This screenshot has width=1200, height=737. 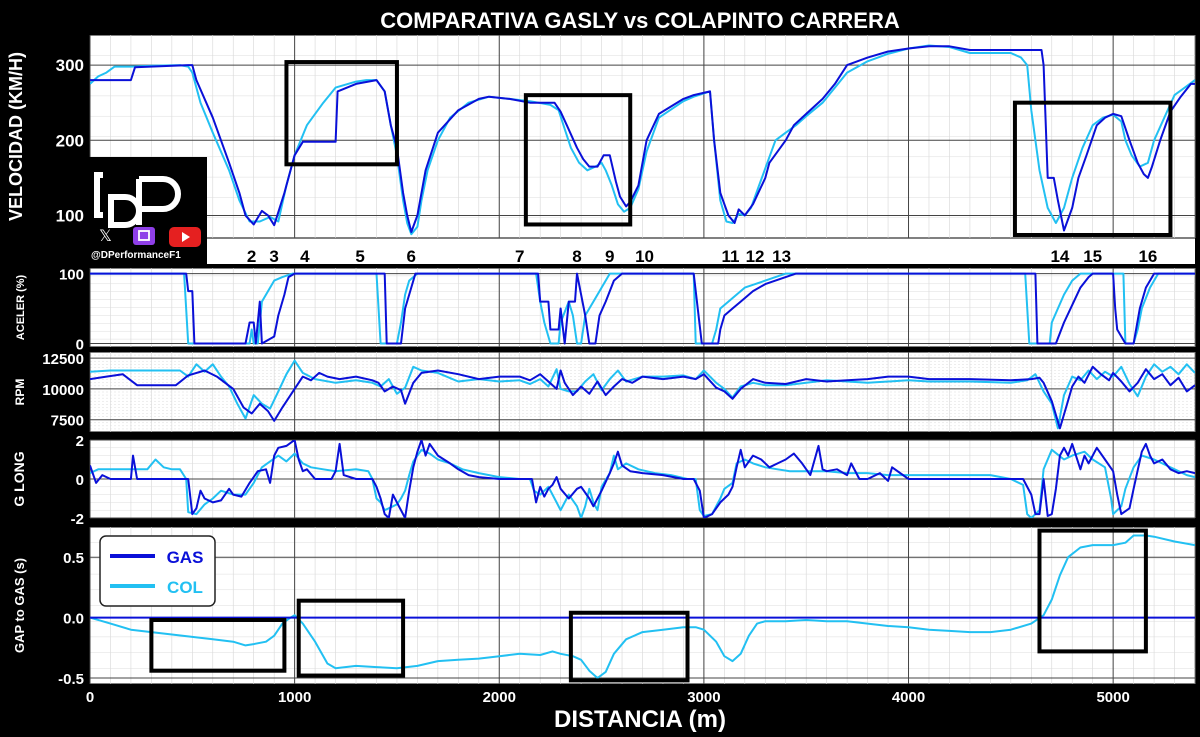 What do you see at coordinates (185, 237) in the screenshot?
I see `youtube-icon` at bounding box center [185, 237].